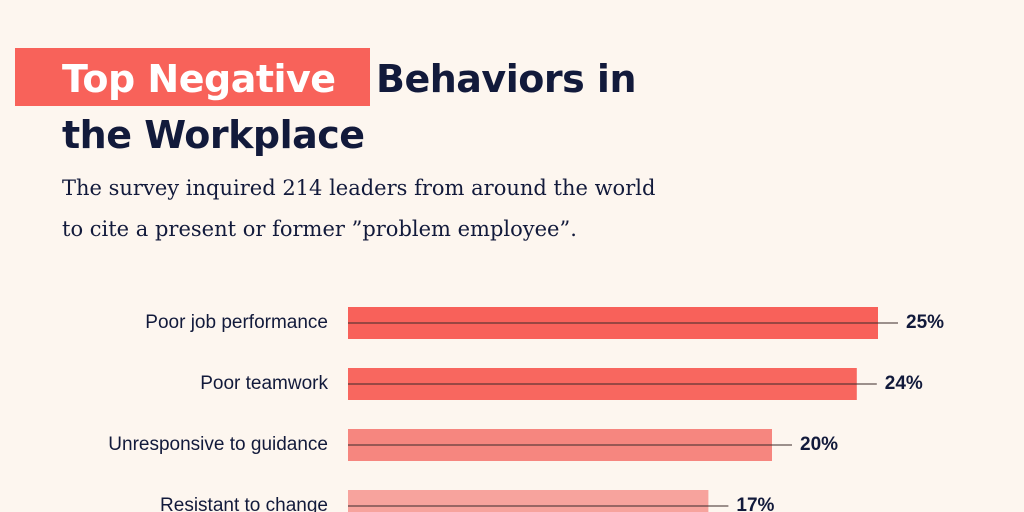 This screenshot has height=512, width=1024. I want to click on category-label: Resistant to change, so click(244, 503).